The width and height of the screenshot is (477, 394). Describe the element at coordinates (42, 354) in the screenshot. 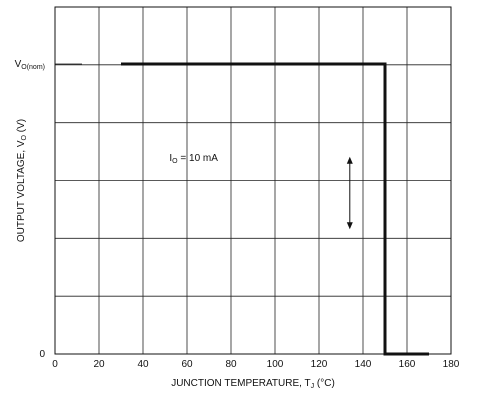

I see `y-tick-label: 0` at that location.